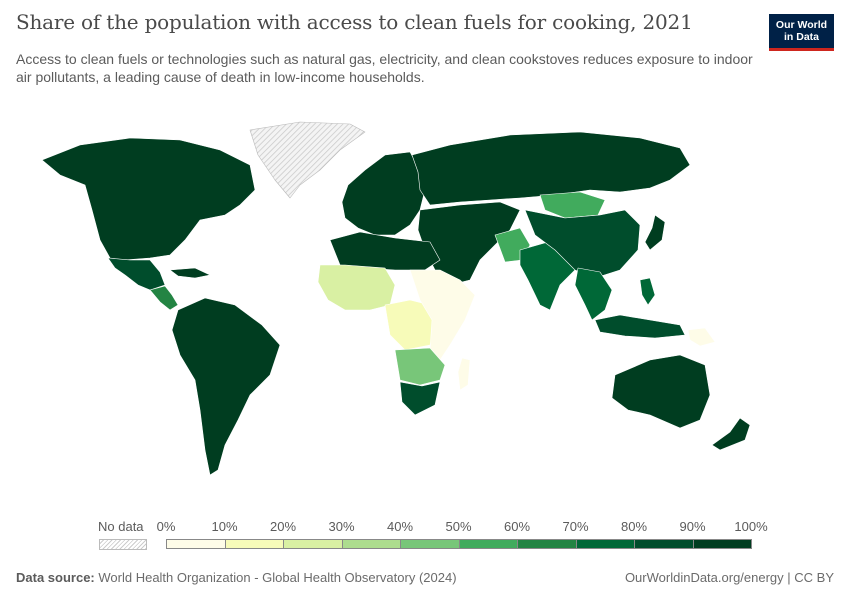 The image size is (850, 600). What do you see at coordinates (190, 273) in the screenshot?
I see `region-caribbean` at bounding box center [190, 273].